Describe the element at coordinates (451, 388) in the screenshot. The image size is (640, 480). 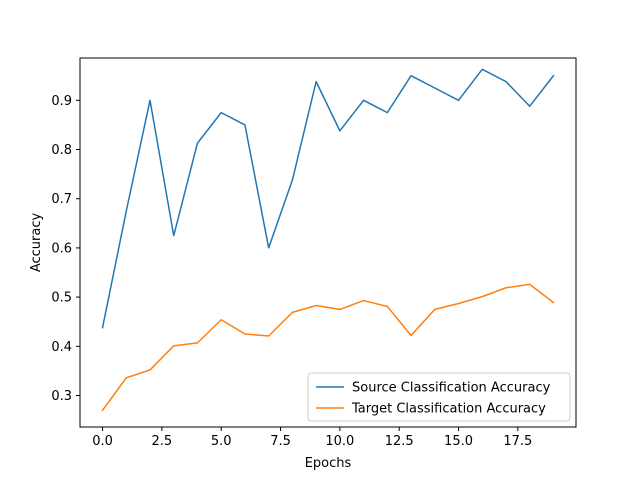
I see `legend-label-0: Source Classification Accuracy` at that location.